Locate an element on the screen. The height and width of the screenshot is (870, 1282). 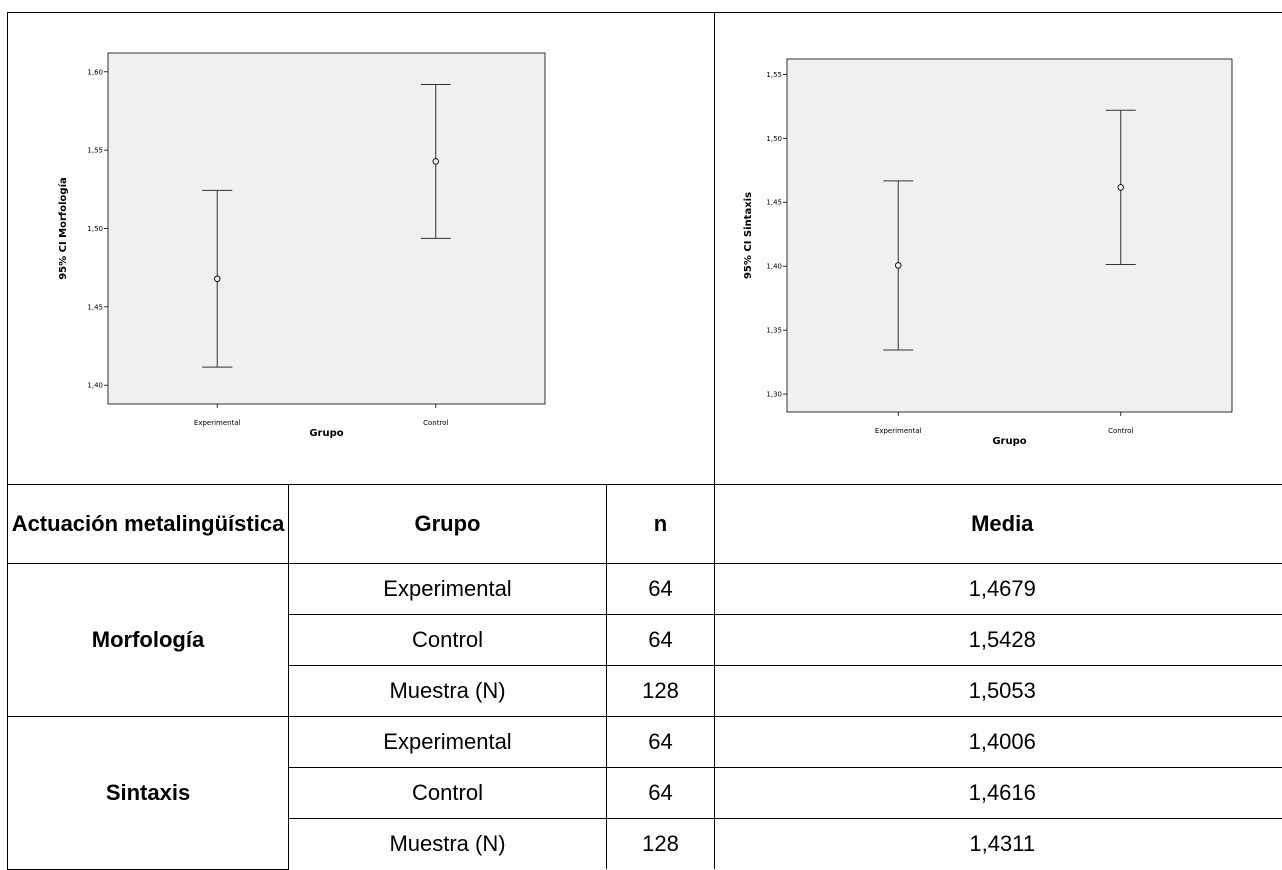
cell-media: 1,4006 is located at coordinates (998, 742).